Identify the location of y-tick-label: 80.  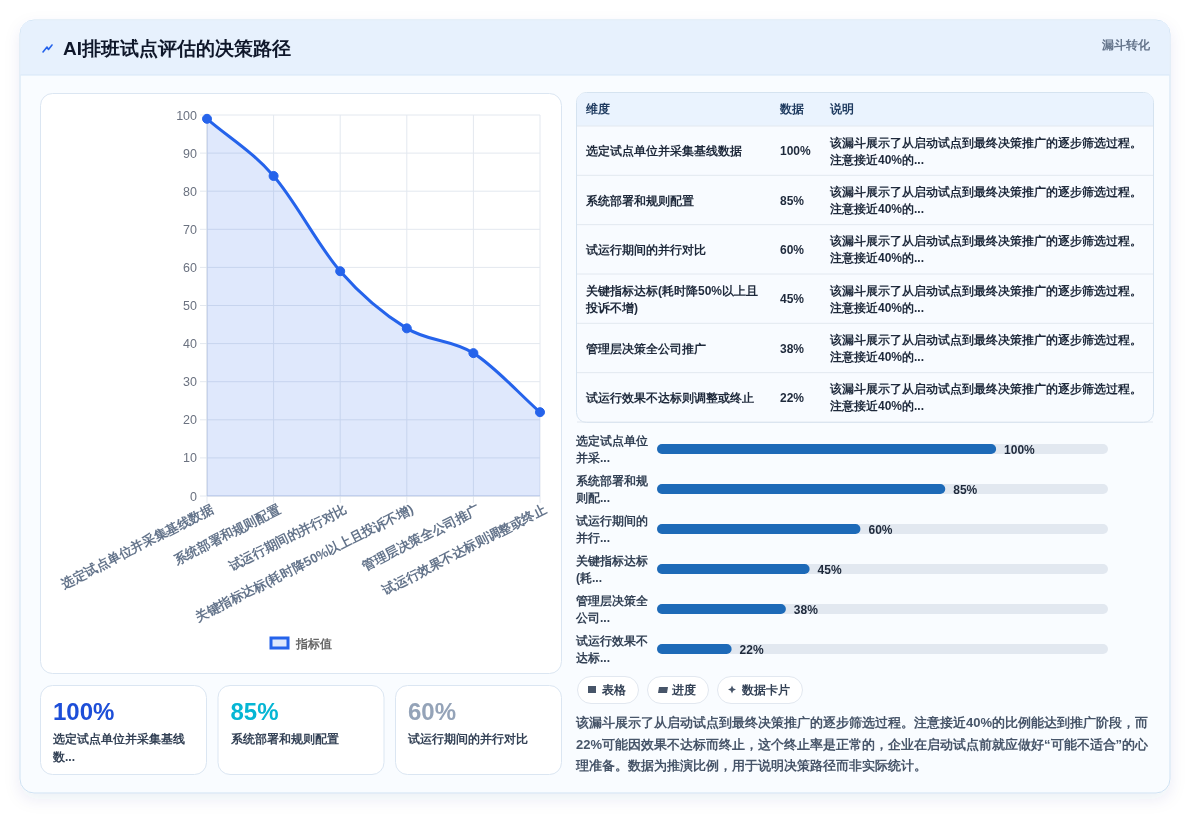
(190, 191).